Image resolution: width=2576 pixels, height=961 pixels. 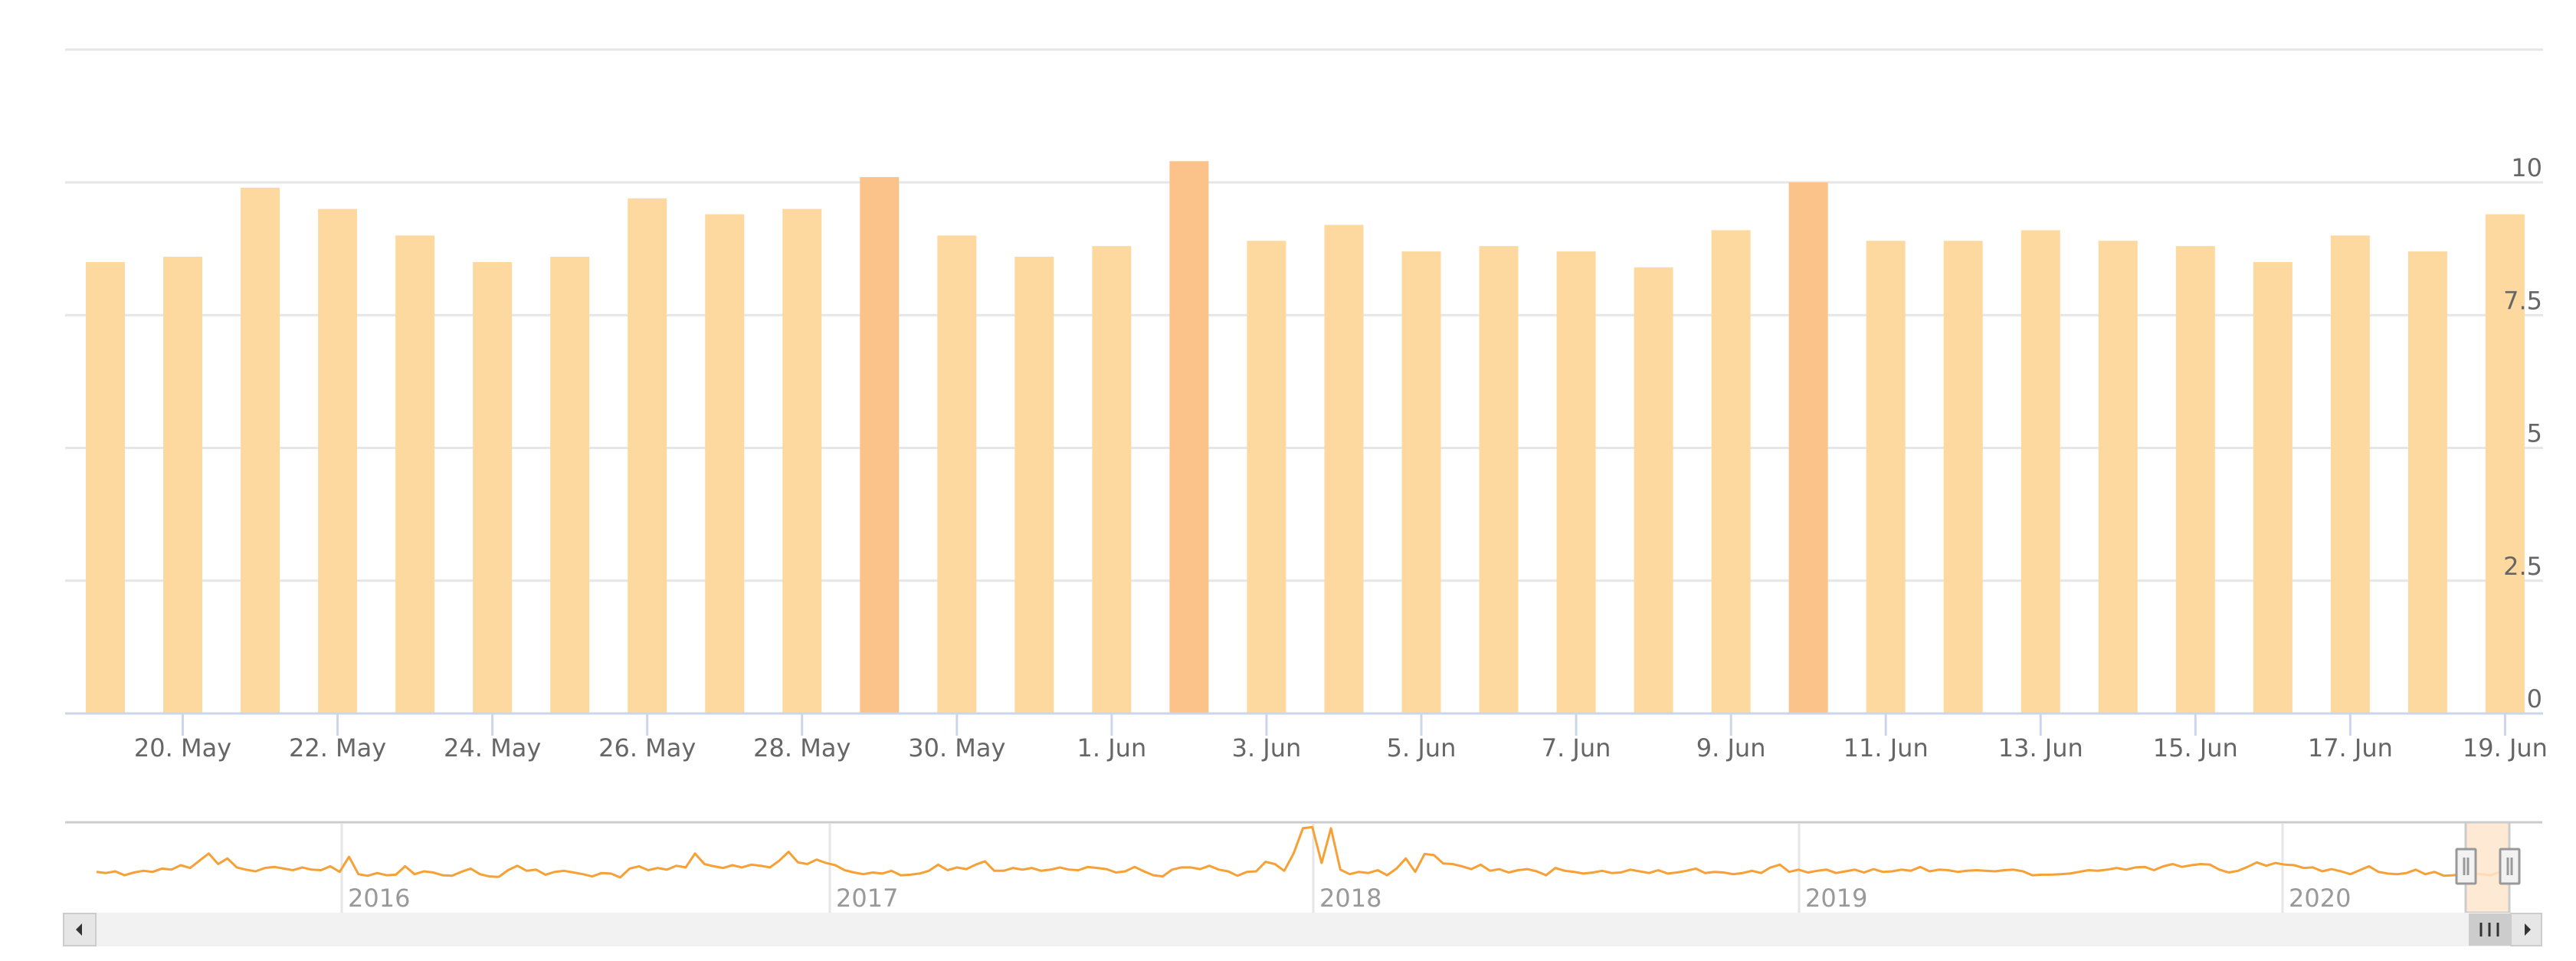 What do you see at coordinates (338, 748) in the screenshot?
I see `x-axis-label: 22. May` at bounding box center [338, 748].